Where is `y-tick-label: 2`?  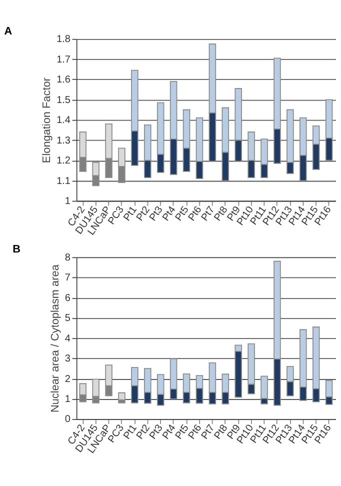 y-tick-label: 2 is located at coordinates (67, 379).